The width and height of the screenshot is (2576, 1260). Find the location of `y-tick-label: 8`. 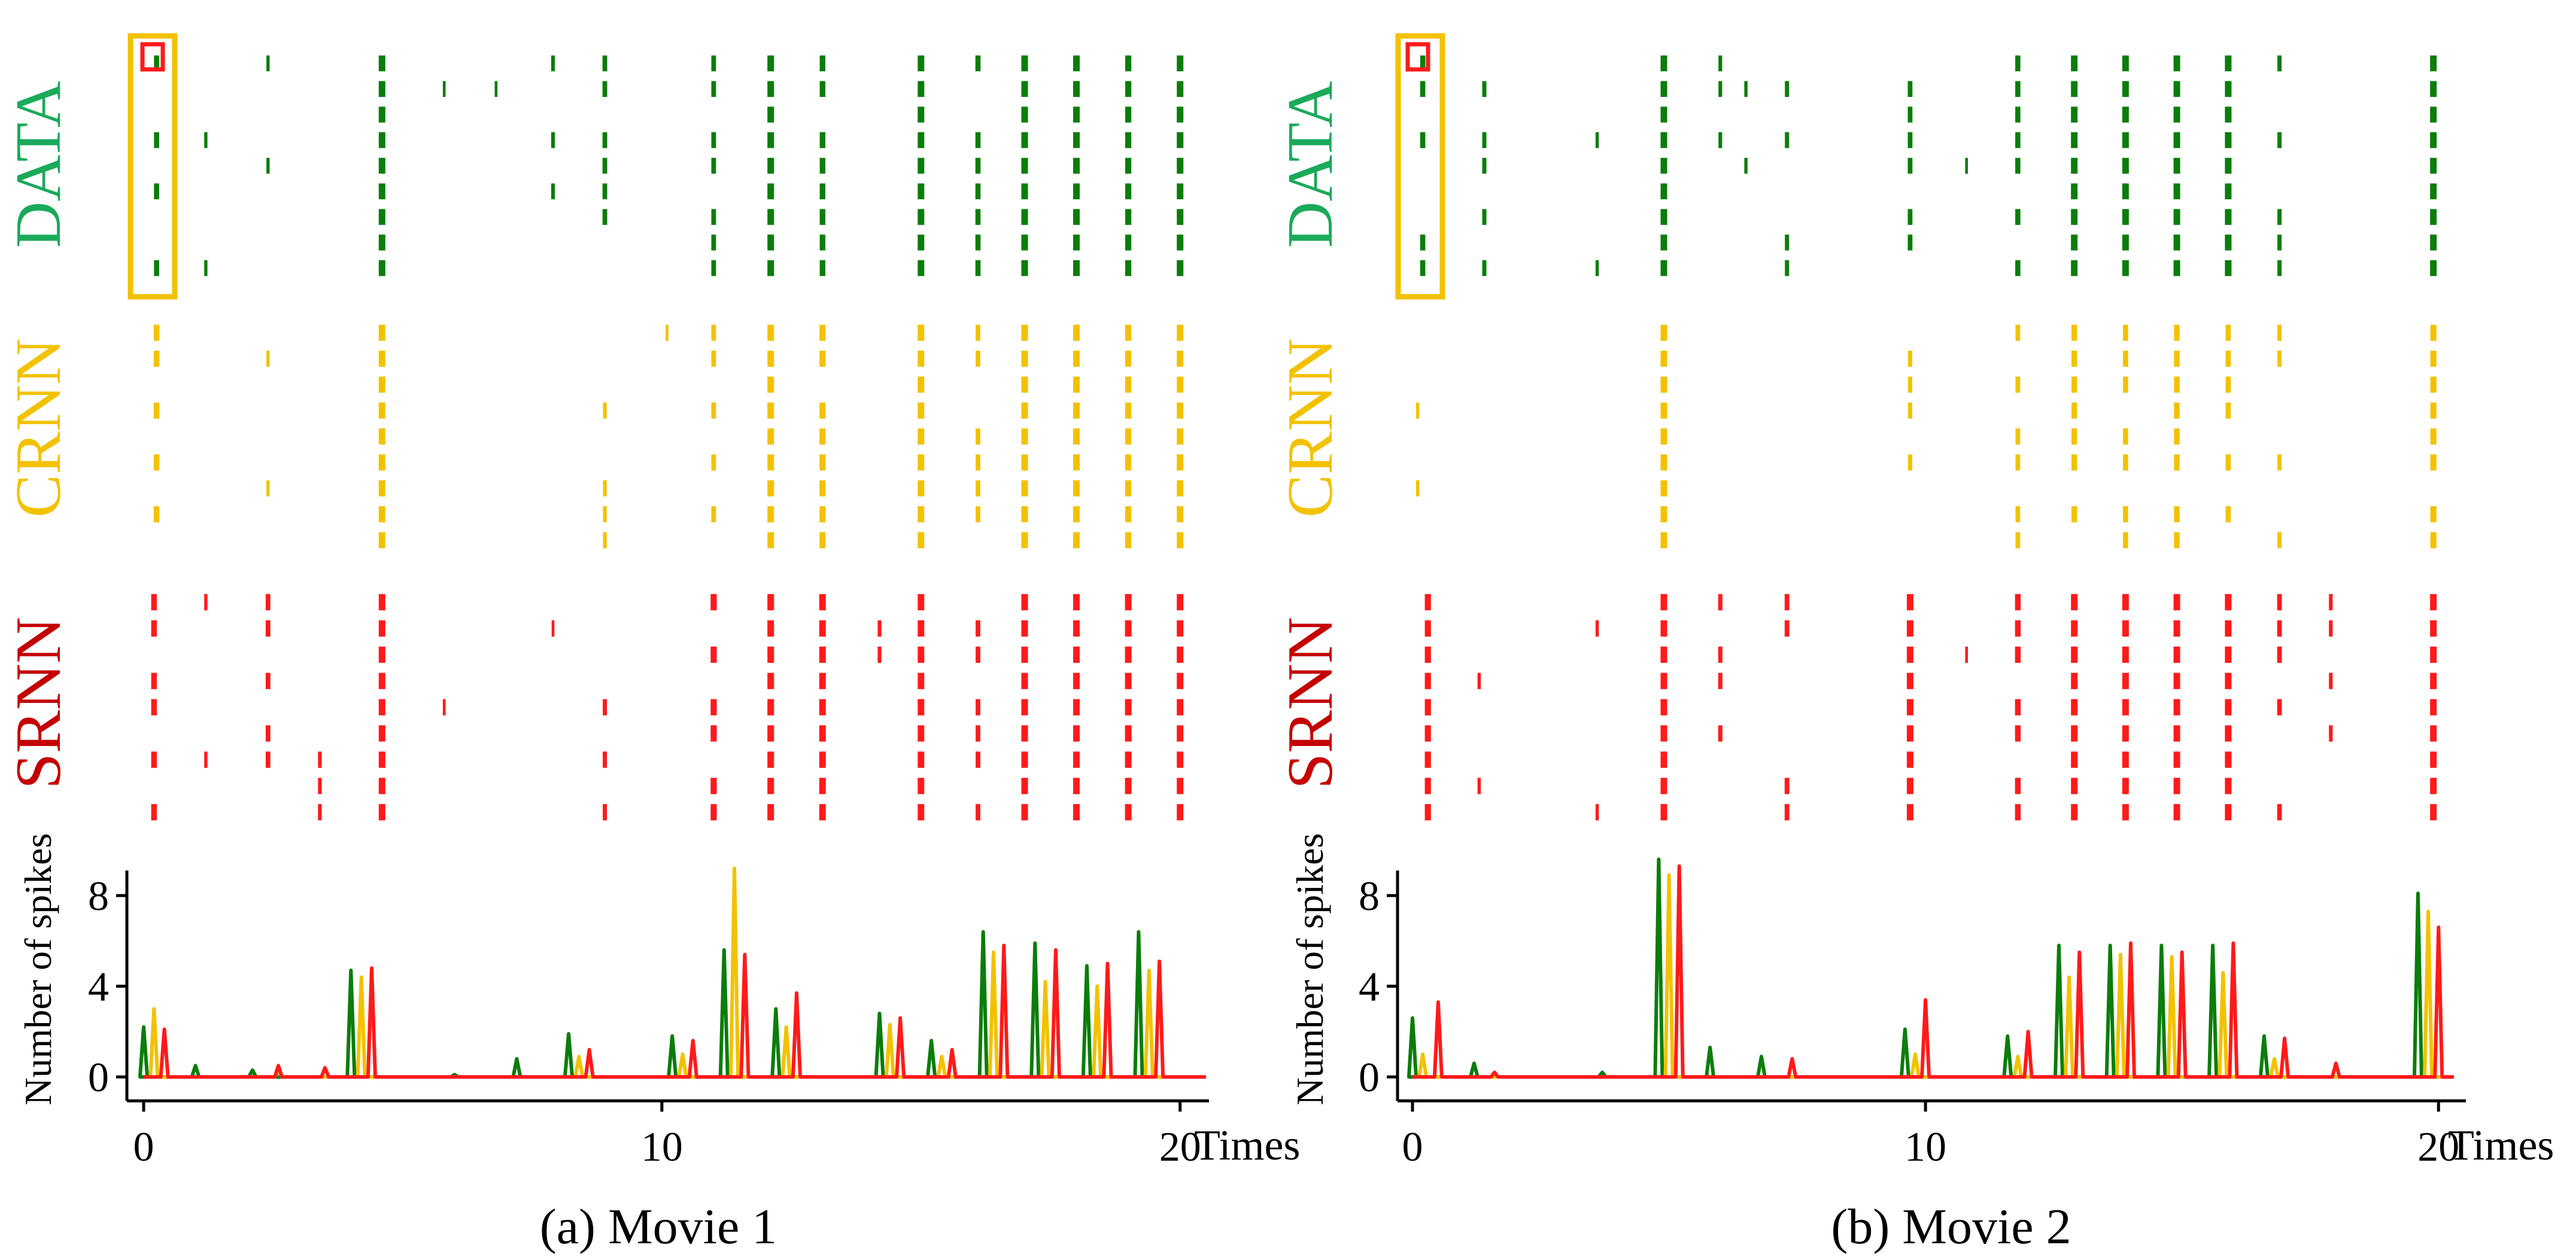

y-tick-label: 8 is located at coordinates (1370, 897).